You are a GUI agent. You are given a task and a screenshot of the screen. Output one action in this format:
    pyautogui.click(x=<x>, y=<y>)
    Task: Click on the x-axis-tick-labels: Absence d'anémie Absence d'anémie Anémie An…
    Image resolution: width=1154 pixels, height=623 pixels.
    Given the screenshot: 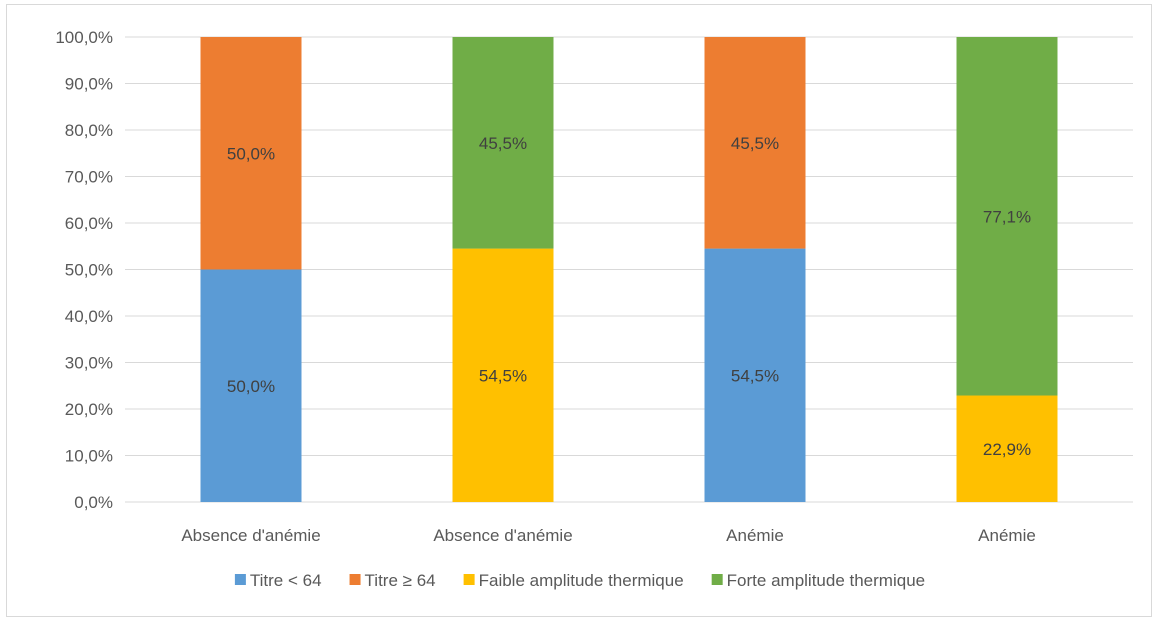 What is the action you would take?
    pyautogui.click(x=608, y=535)
    